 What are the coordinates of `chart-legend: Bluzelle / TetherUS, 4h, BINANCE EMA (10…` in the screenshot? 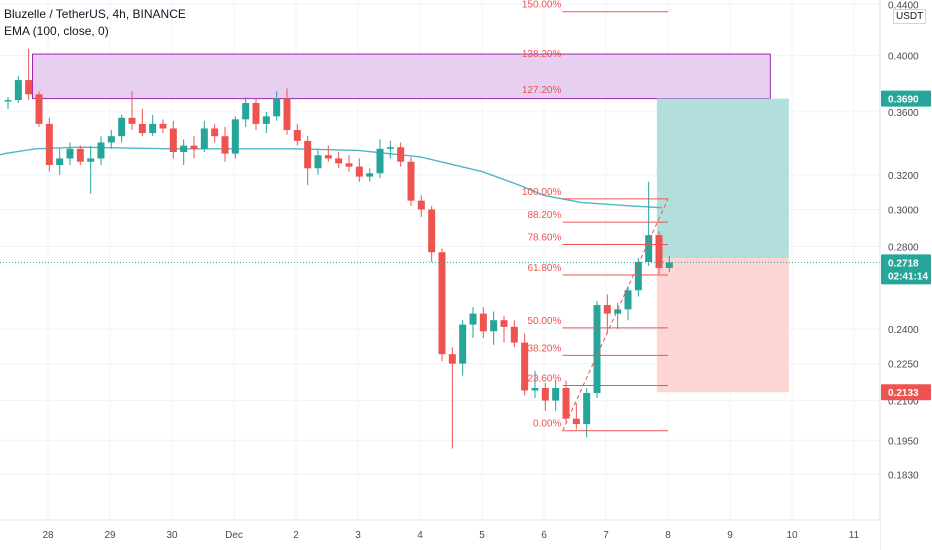 It's located at (95, 23).